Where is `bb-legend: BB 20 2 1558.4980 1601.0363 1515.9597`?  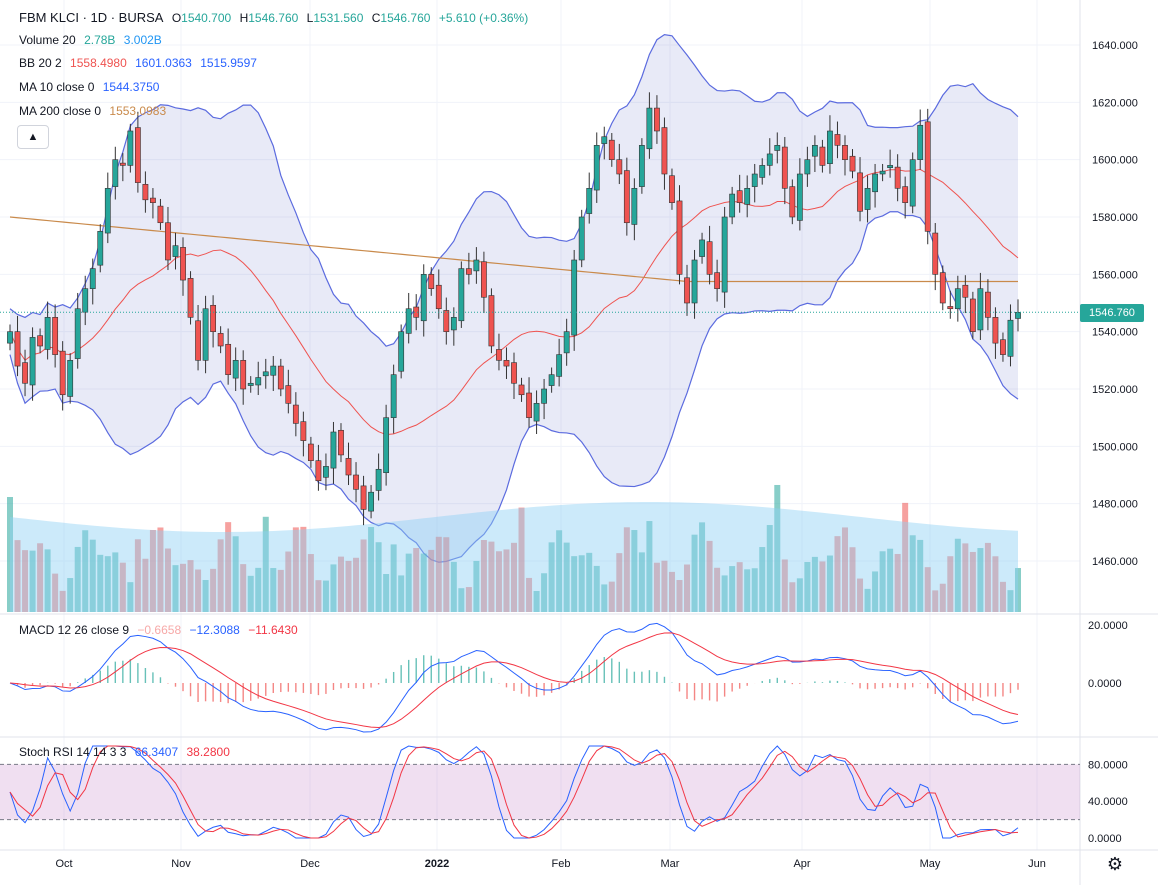
bb-legend: BB 20 2 1558.4980 1601.0363 1515.9597 is located at coordinates (140, 63).